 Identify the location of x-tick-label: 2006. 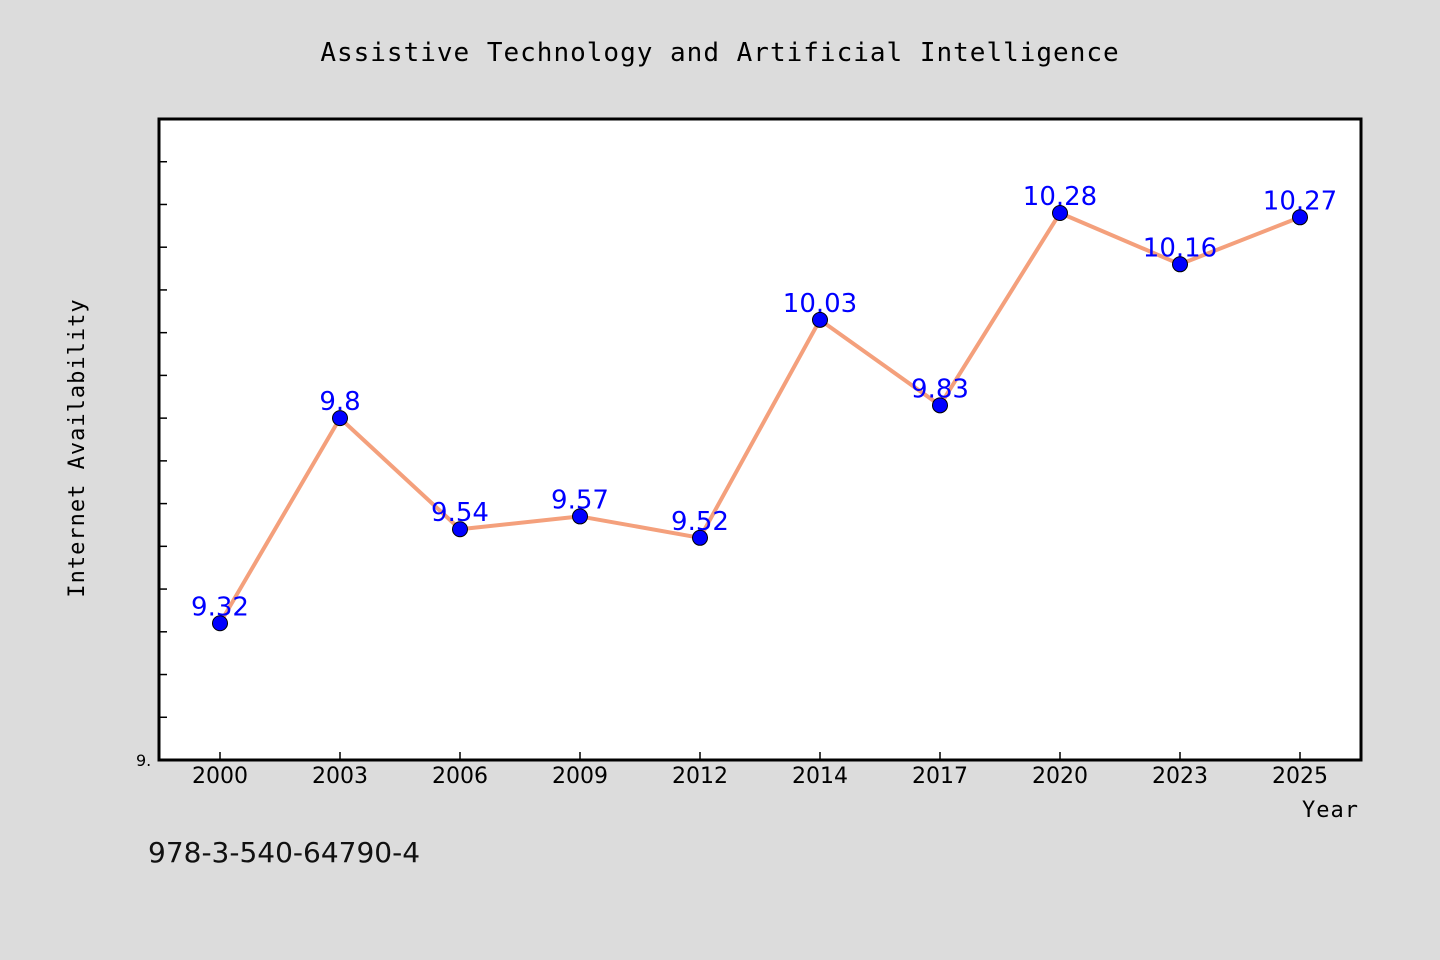
(460, 776).